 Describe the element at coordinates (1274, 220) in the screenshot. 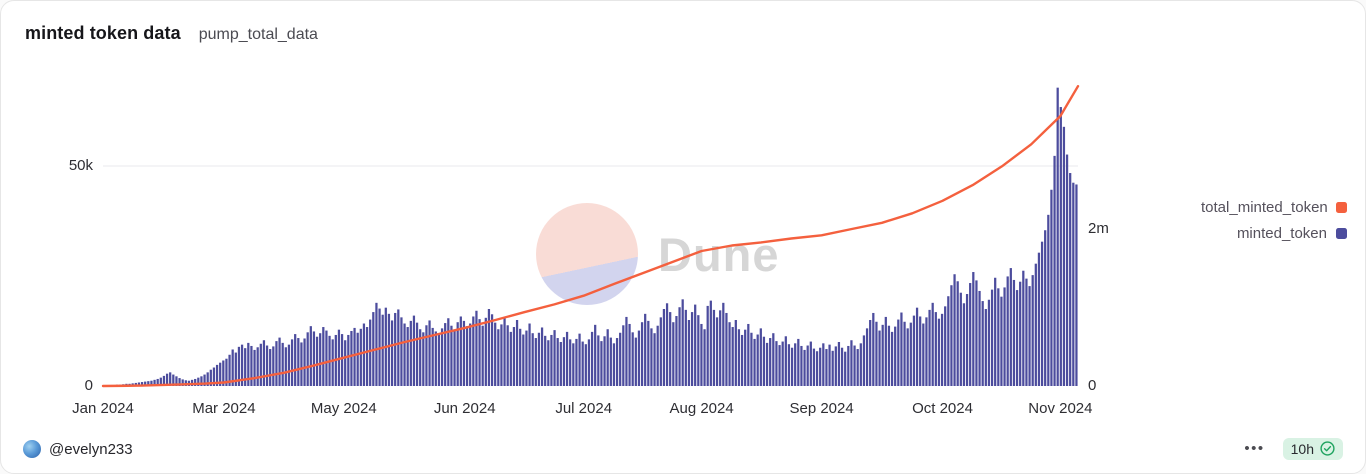

I see `chart-legend: total_minted_token minted_token` at that location.